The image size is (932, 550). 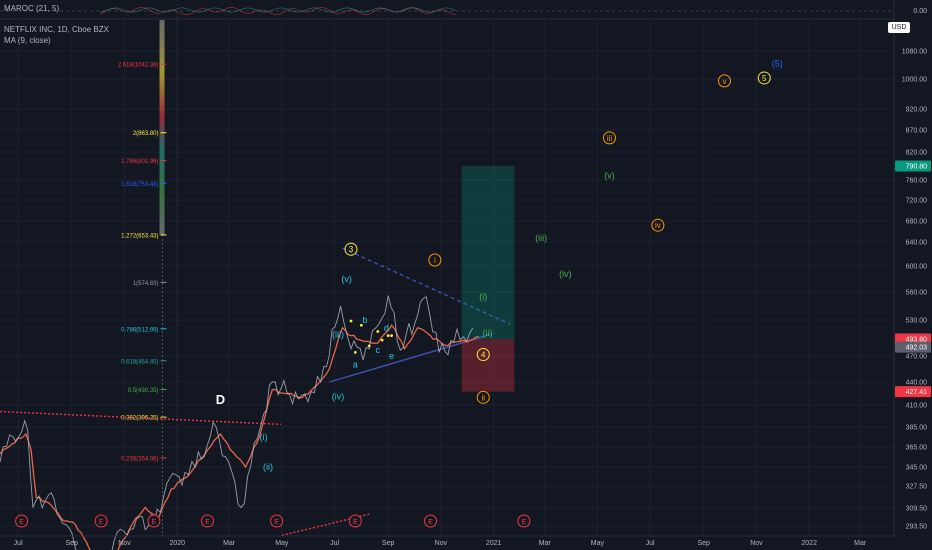 What do you see at coordinates (917, 131) in the screenshot?
I see `price-axis-tick-label: 870.00` at bounding box center [917, 131].